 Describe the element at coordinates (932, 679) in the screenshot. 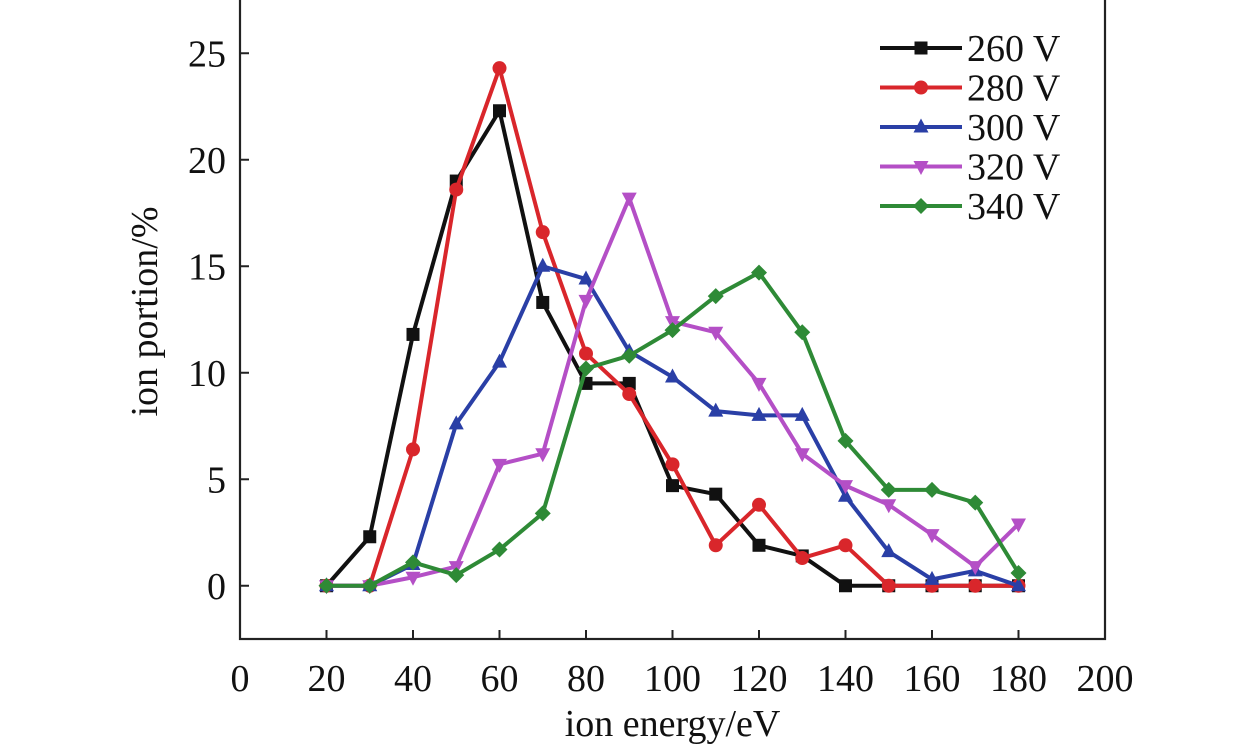

I see `x-tick-label: 160` at that location.